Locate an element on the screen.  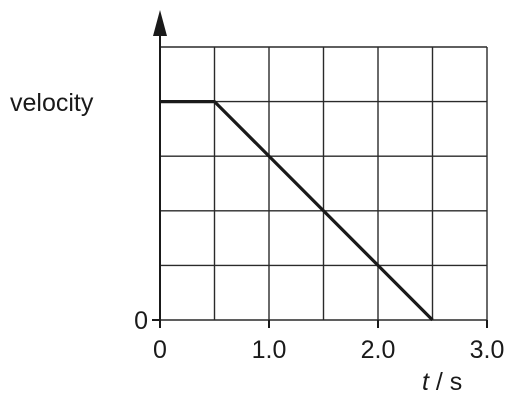
x-tick-label: 1.0 is located at coordinates (269, 350).